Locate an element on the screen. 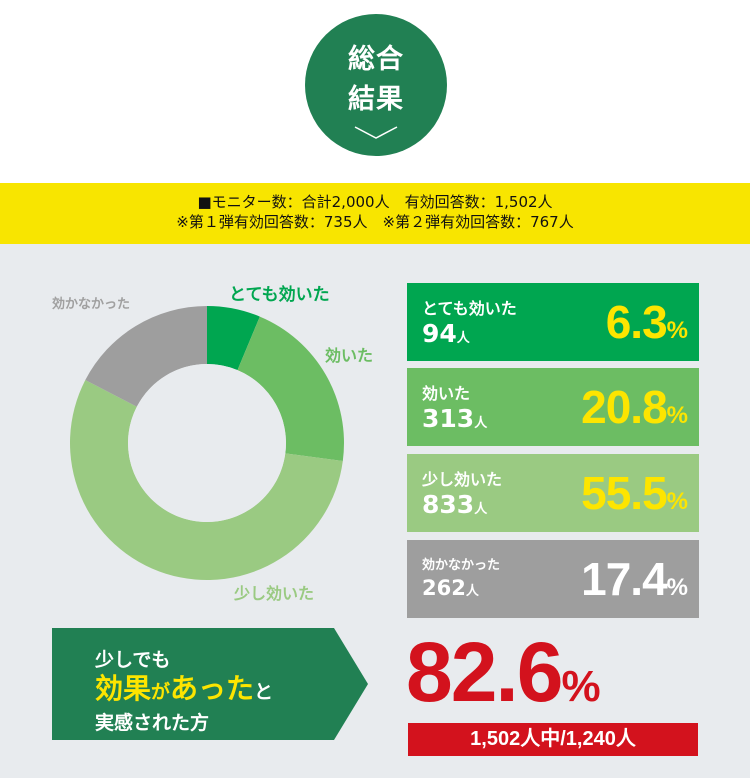  card-label: 効いた is located at coordinates (446, 393).